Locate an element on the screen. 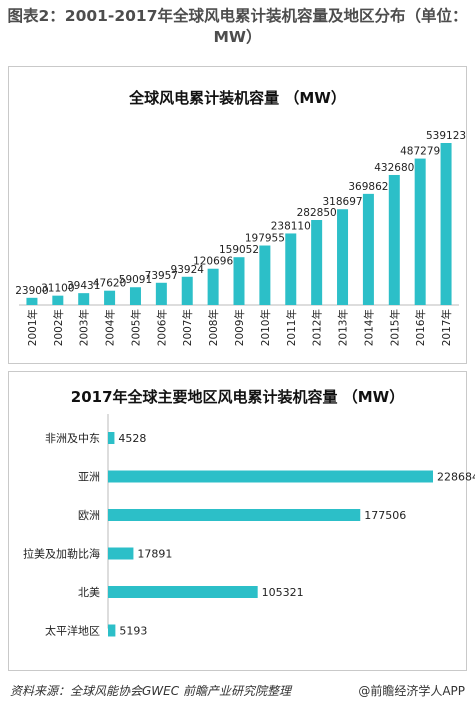  bar-2017年 is located at coordinates (446, 224).